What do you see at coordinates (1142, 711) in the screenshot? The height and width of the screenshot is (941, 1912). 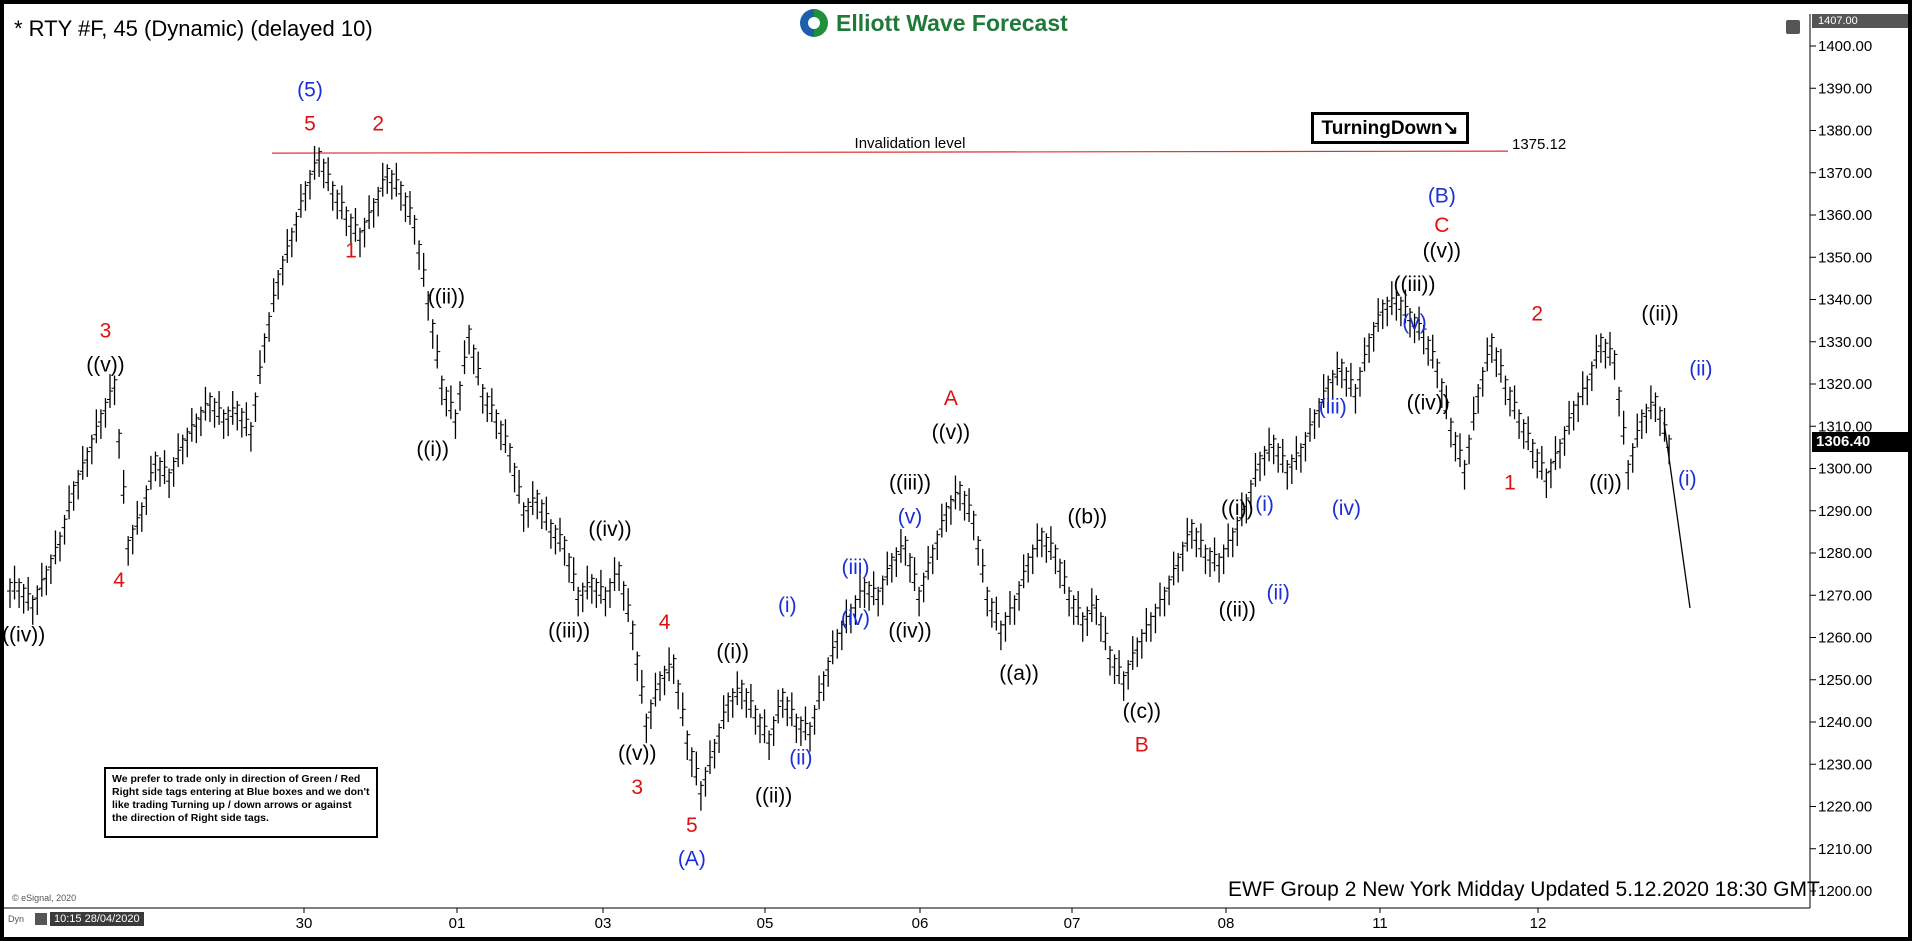 I see `wave-label: ((c))` at bounding box center [1142, 711].